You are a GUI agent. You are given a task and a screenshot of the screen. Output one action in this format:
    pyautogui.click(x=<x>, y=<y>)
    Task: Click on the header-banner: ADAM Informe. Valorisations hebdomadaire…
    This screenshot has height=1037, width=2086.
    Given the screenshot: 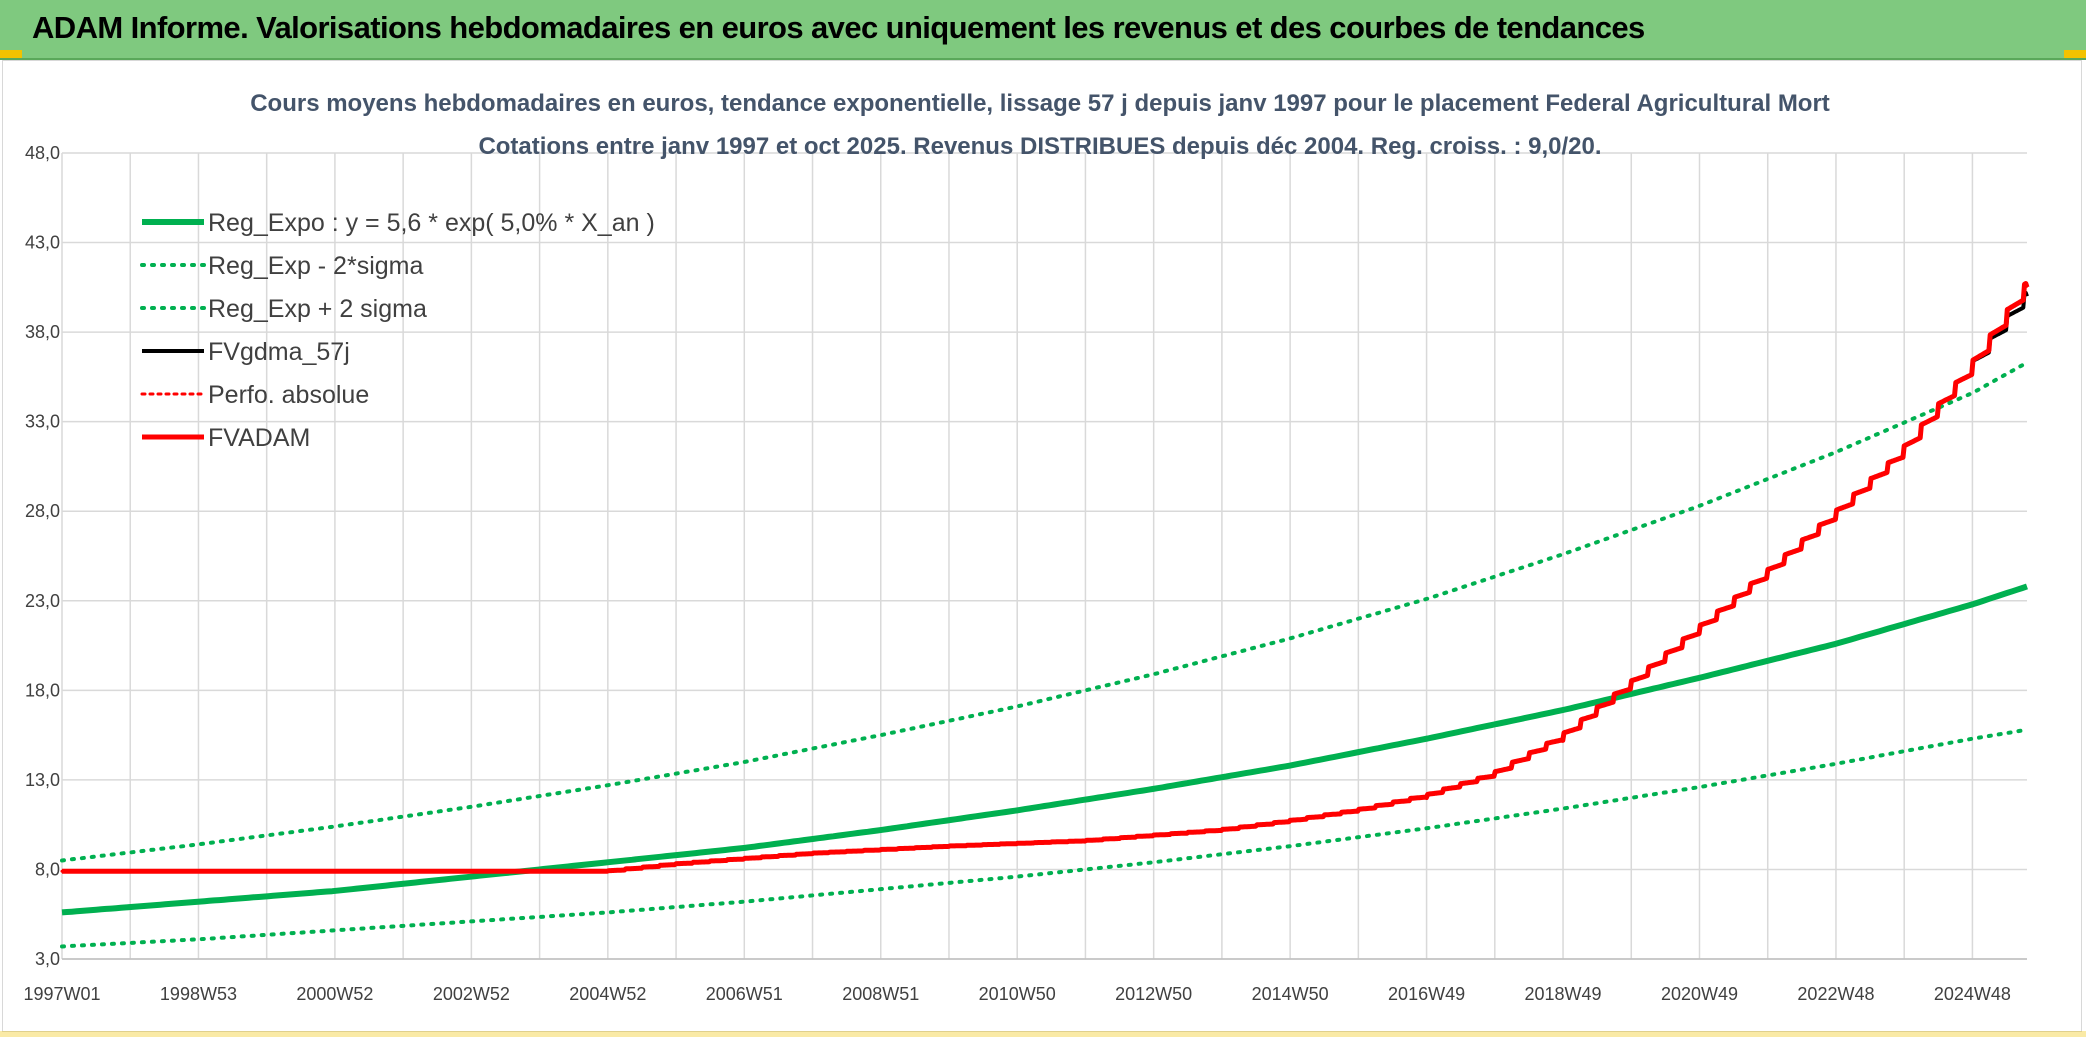 What is the action you would take?
    pyautogui.click(x=1043, y=30)
    